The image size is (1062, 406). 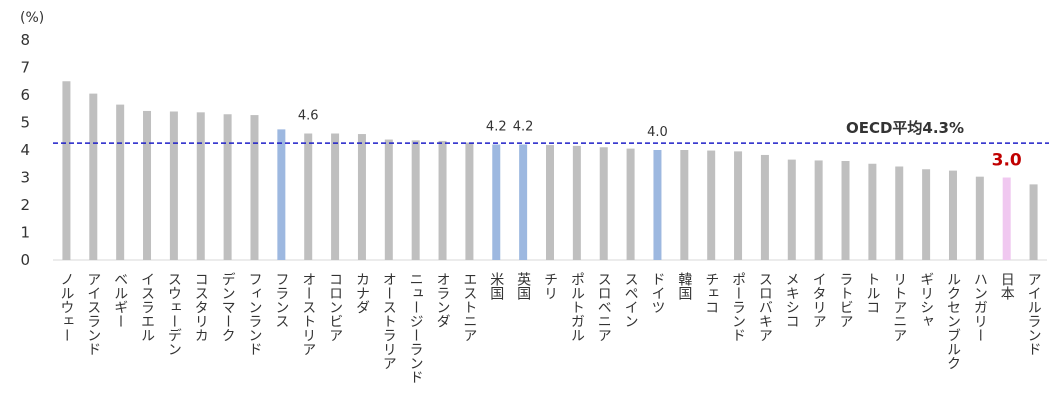 What do you see at coordinates (738, 307) in the screenshot?
I see `category-label: ポーランド` at bounding box center [738, 307].